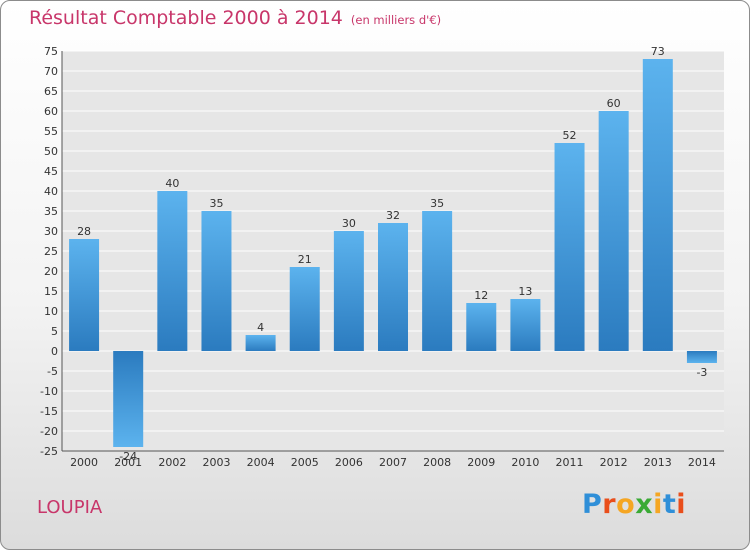  What do you see at coordinates (70, 507) in the screenshot?
I see `place-name: LOUPIA` at bounding box center [70, 507].